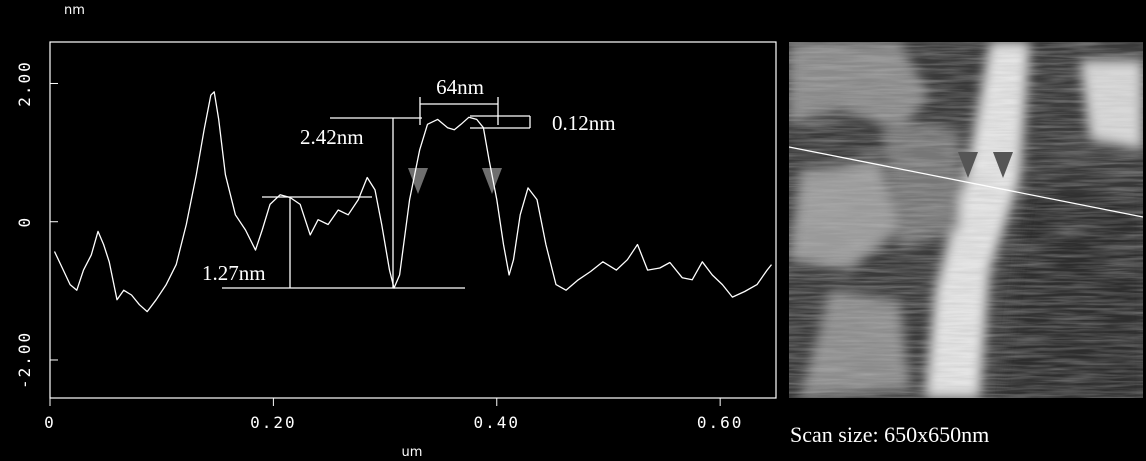 Image resolution: width=1146 pixels, height=461 pixels. I want to click on y-tick-label: 0, so click(24, 222).